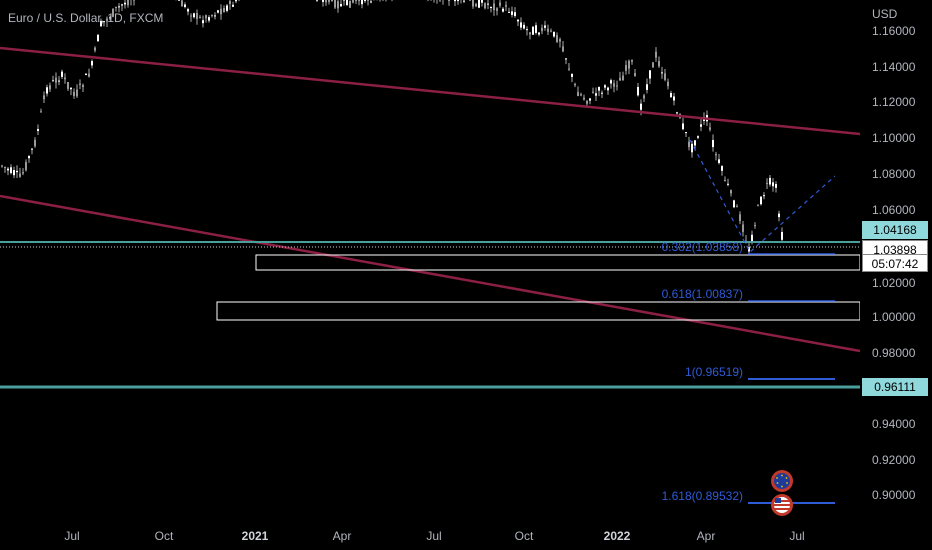 The image size is (932, 550). Describe the element at coordinates (164, 536) in the screenshot. I see `time-tick-label: Oct` at that location.